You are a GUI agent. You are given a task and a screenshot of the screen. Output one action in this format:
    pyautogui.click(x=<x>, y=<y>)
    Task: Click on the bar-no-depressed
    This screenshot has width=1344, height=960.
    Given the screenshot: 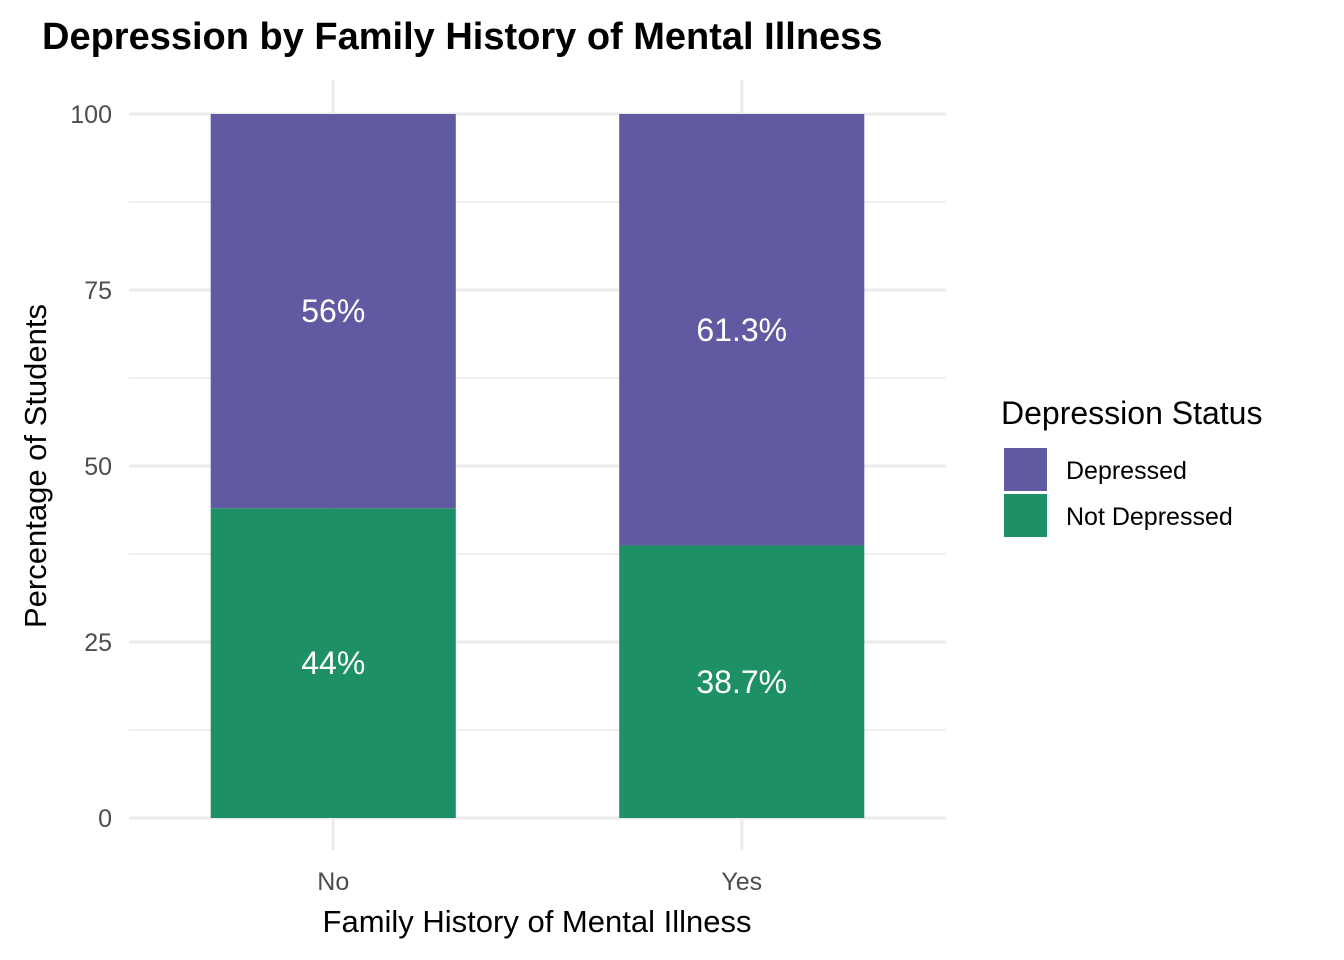 What is the action you would take?
    pyautogui.click(x=333, y=311)
    